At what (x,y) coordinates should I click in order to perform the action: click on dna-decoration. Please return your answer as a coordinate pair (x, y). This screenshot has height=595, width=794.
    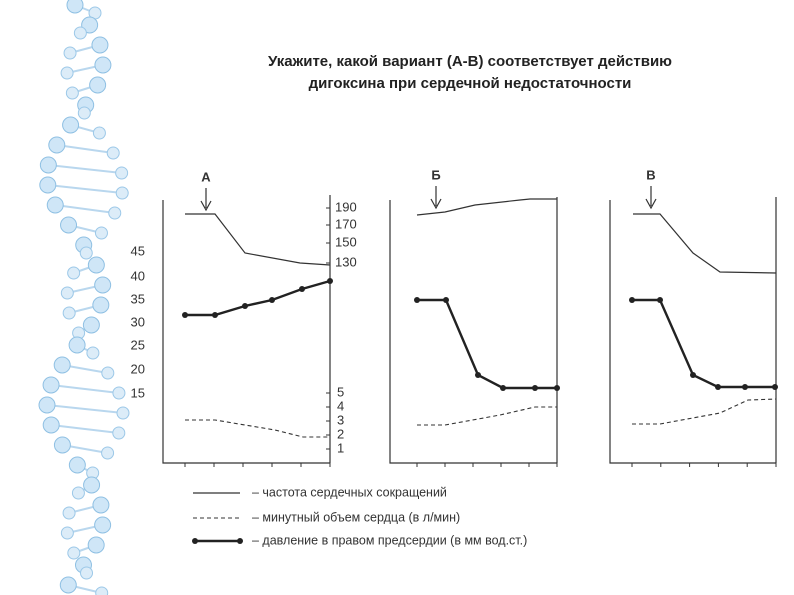
    Looking at the image, I should click on (84, 297).